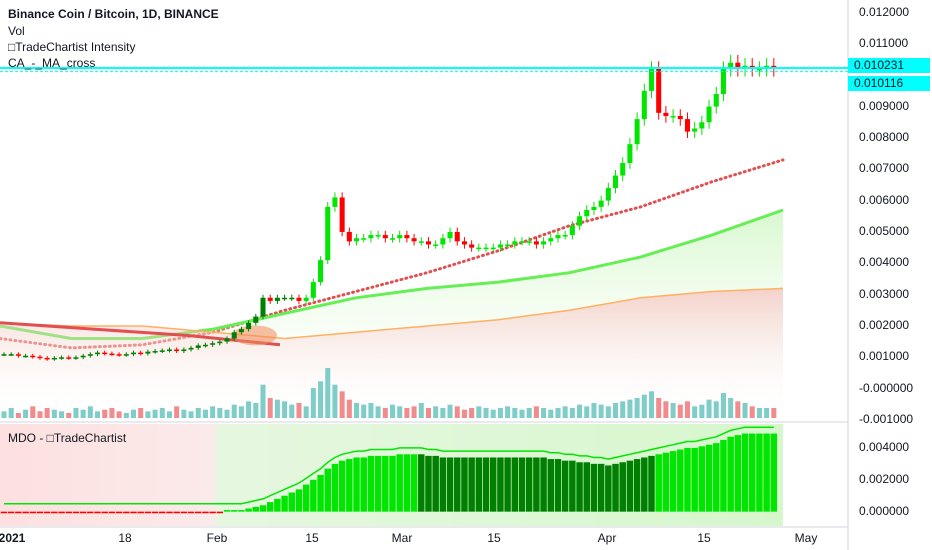 This screenshot has width=932, height=550. What do you see at coordinates (704, 538) in the screenshot?
I see `x-tick-label: 15` at bounding box center [704, 538].